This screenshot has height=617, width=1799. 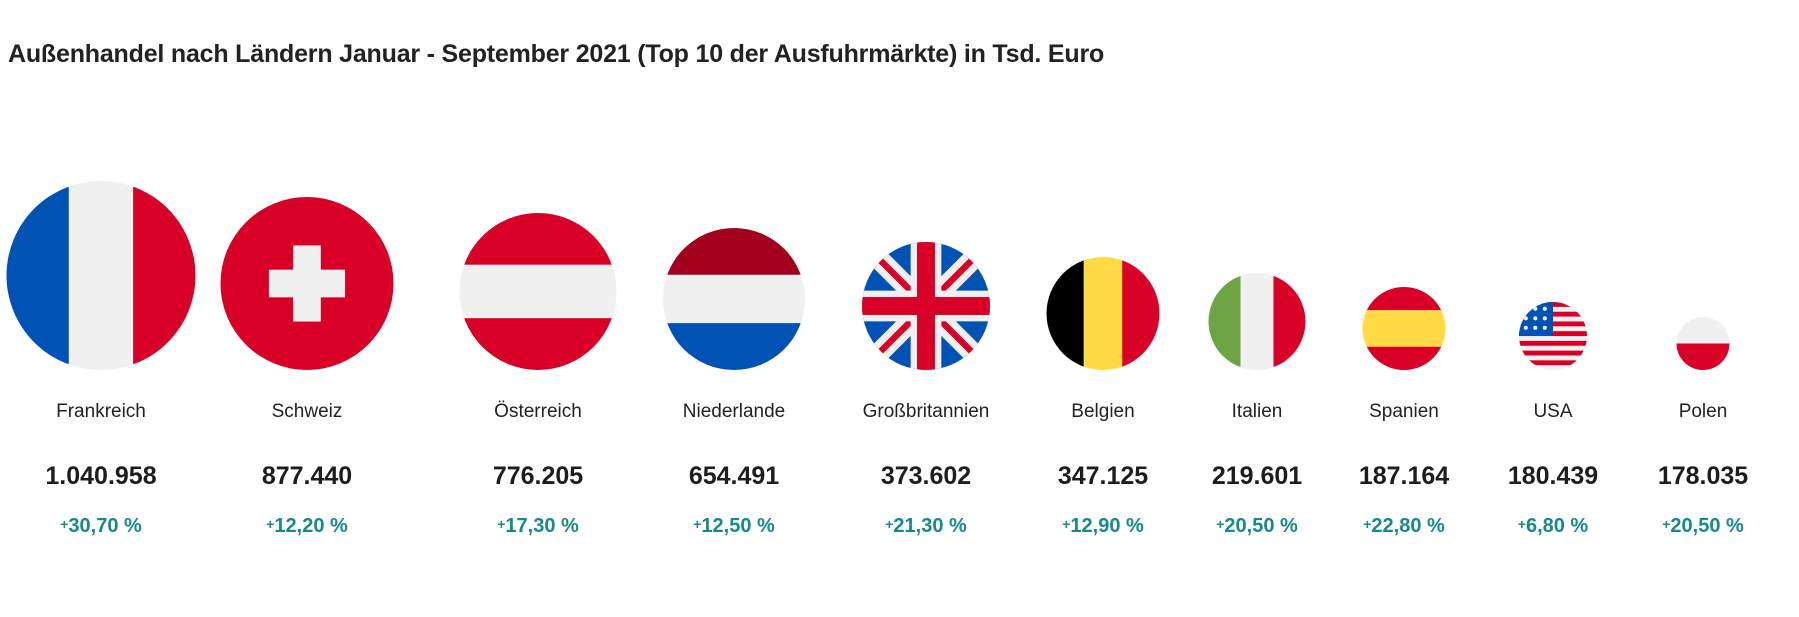 I want to click on export-value: 187.164, so click(x=1404, y=476).